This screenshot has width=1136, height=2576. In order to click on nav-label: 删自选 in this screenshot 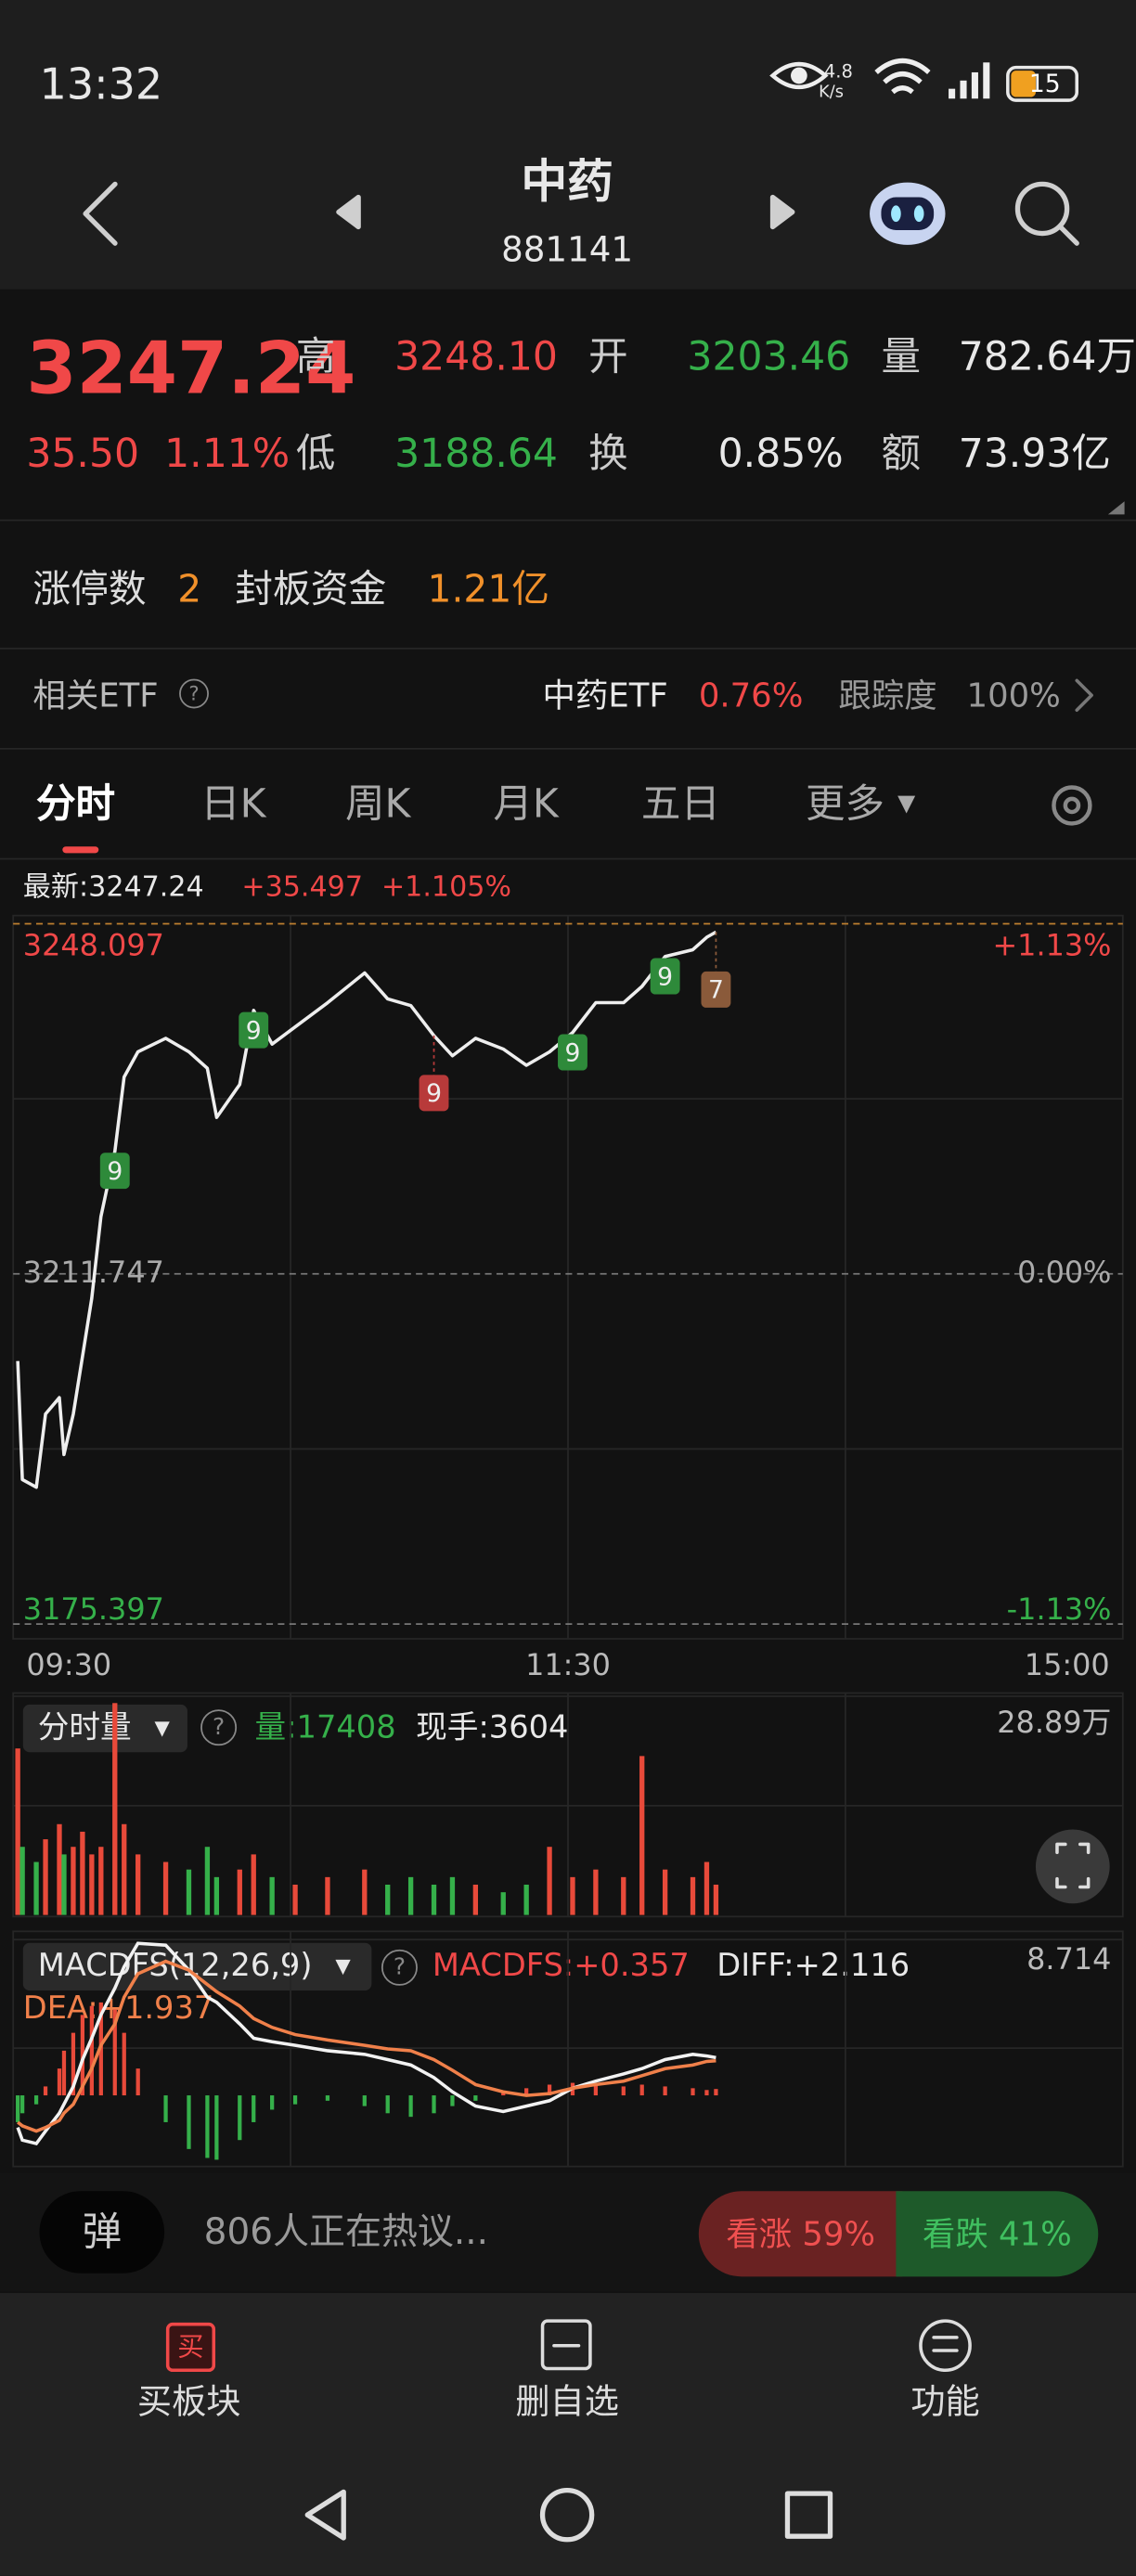, I will do `click(567, 2401)`.